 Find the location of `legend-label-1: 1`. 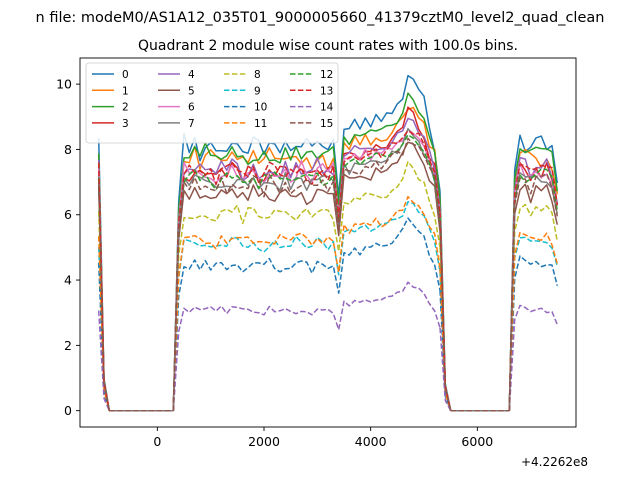

legend-label-1: 1 is located at coordinates (125, 91).